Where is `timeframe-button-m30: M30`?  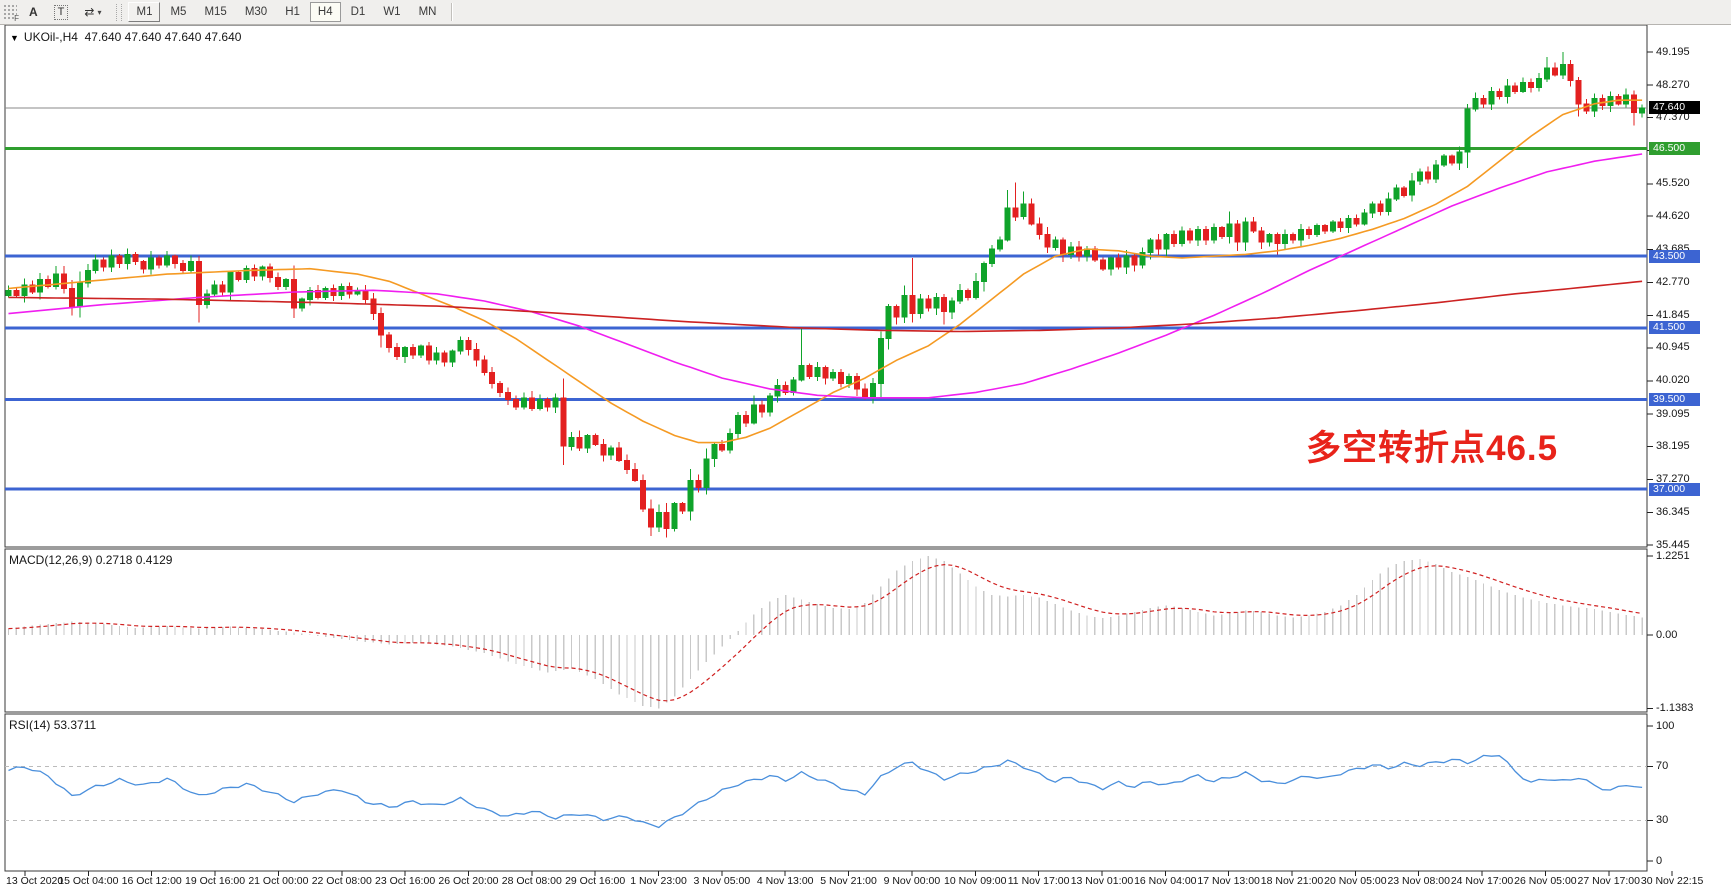 timeframe-button-m30: M30 is located at coordinates (256, 12).